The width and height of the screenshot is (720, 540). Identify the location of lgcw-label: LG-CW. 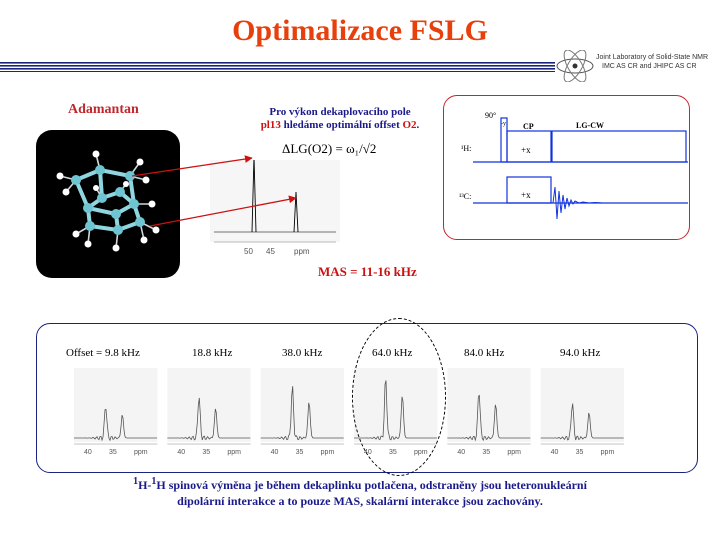
(590, 125).